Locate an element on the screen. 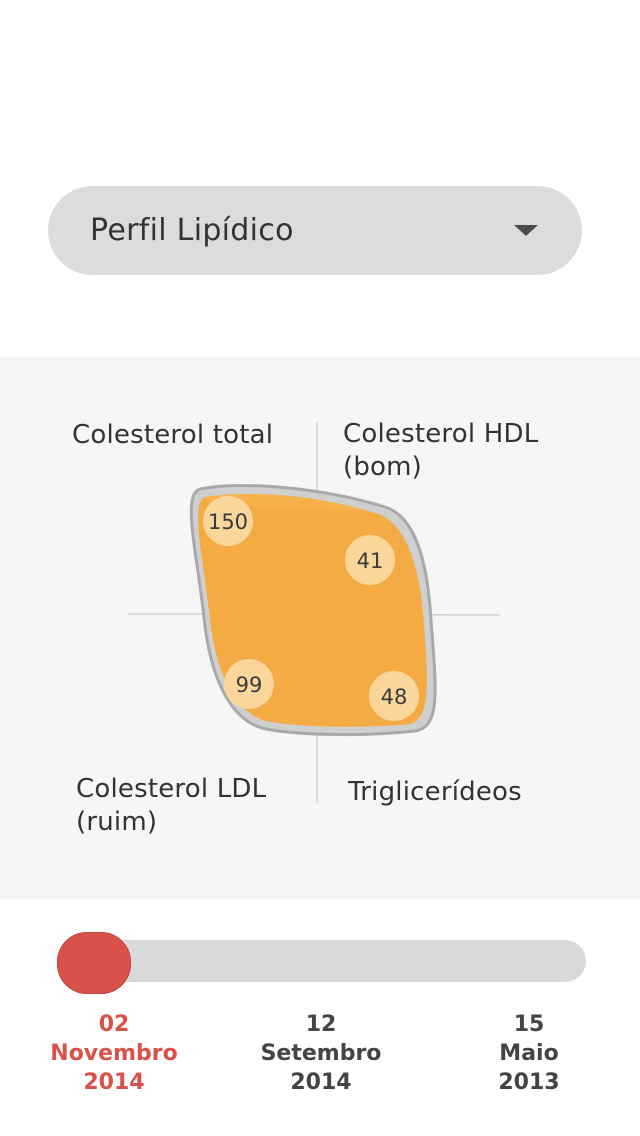 Image resolution: width=640 pixels, height=1136 pixels. svg-text: 41 is located at coordinates (370, 561).